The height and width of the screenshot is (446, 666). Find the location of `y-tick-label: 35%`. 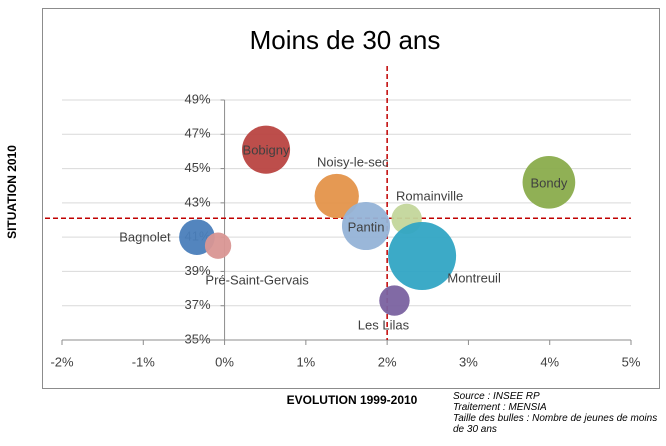

y-tick-label: 35% is located at coordinates (198, 338).